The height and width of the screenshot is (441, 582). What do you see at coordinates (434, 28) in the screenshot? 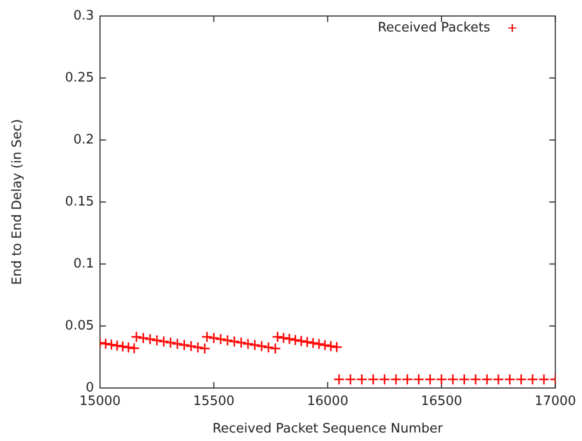
I see `legend-label: Received Packets` at bounding box center [434, 28].